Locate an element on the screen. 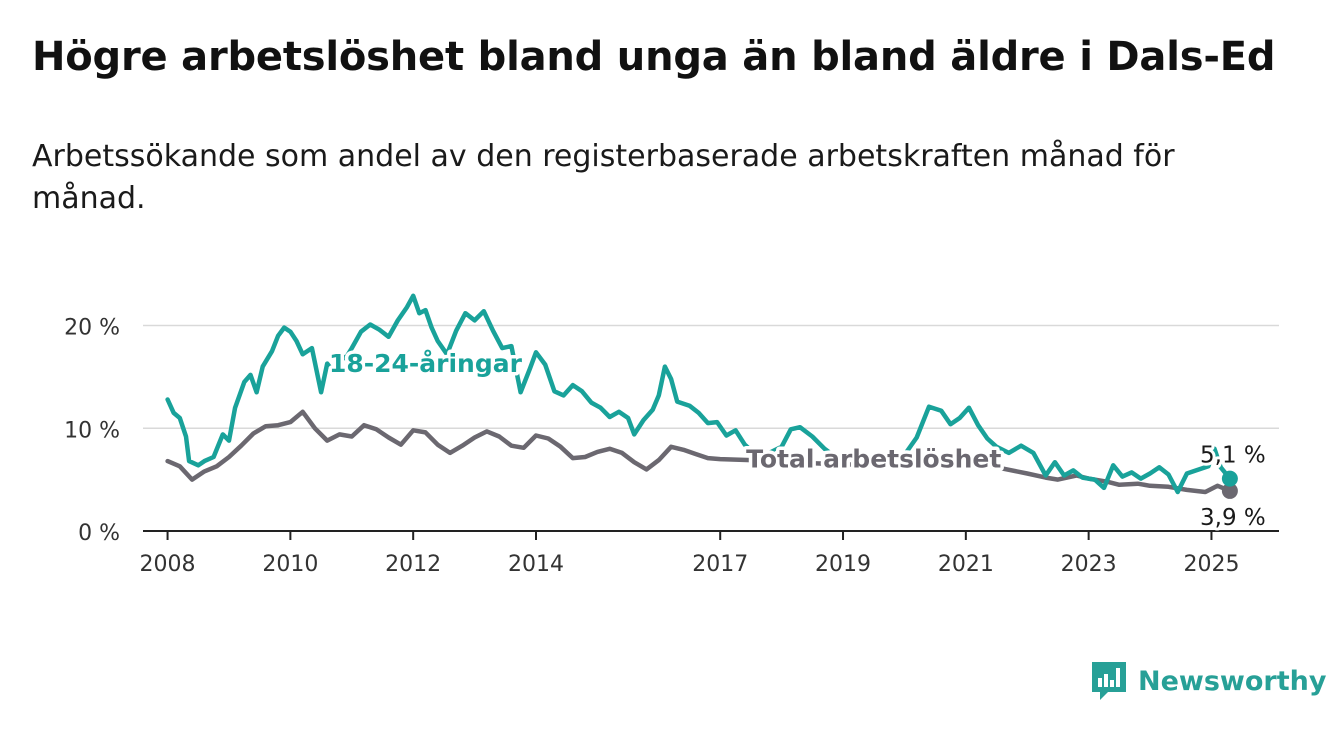 The image size is (1340, 734). x-tick-label: 2014 is located at coordinates (536, 564).